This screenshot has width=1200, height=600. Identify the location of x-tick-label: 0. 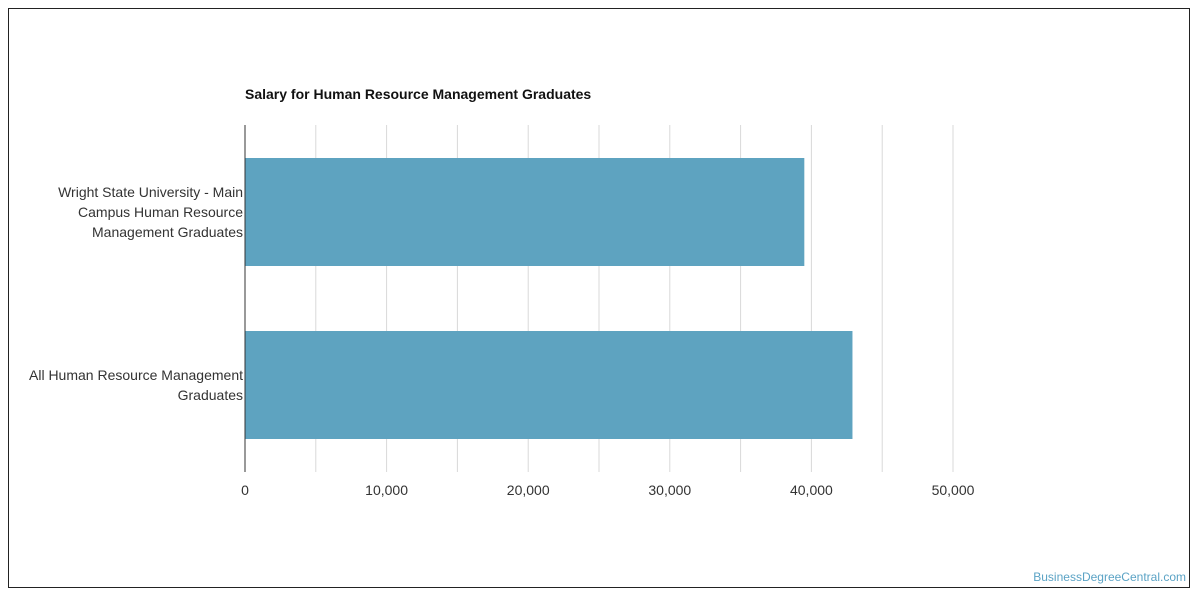
(245, 490).